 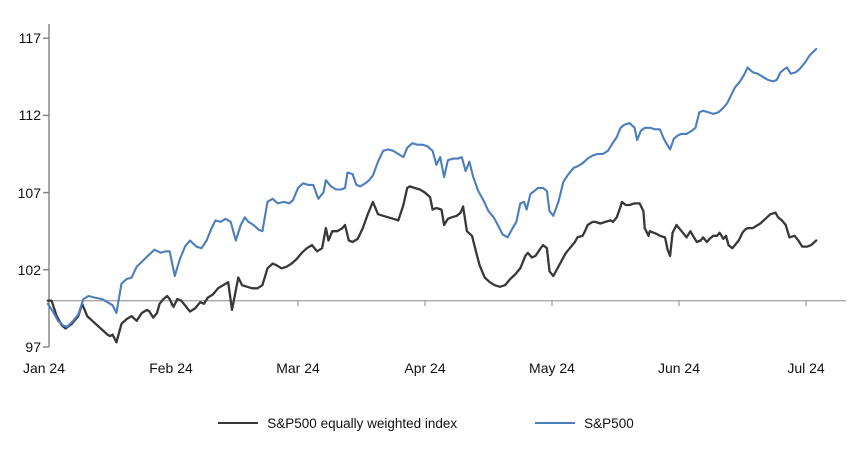 What do you see at coordinates (806, 368) in the screenshot?
I see `x-tick-label: Jul 24` at bounding box center [806, 368].